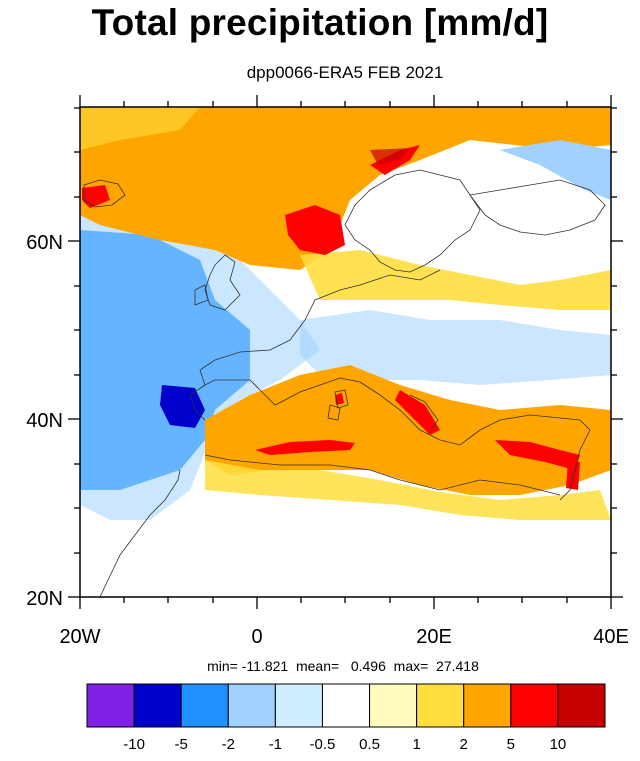 The width and height of the screenshot is (640, 761). Describe the element at coordinates (275, 744) in the screenshot. I see `colorbar-label: -1` at that location.